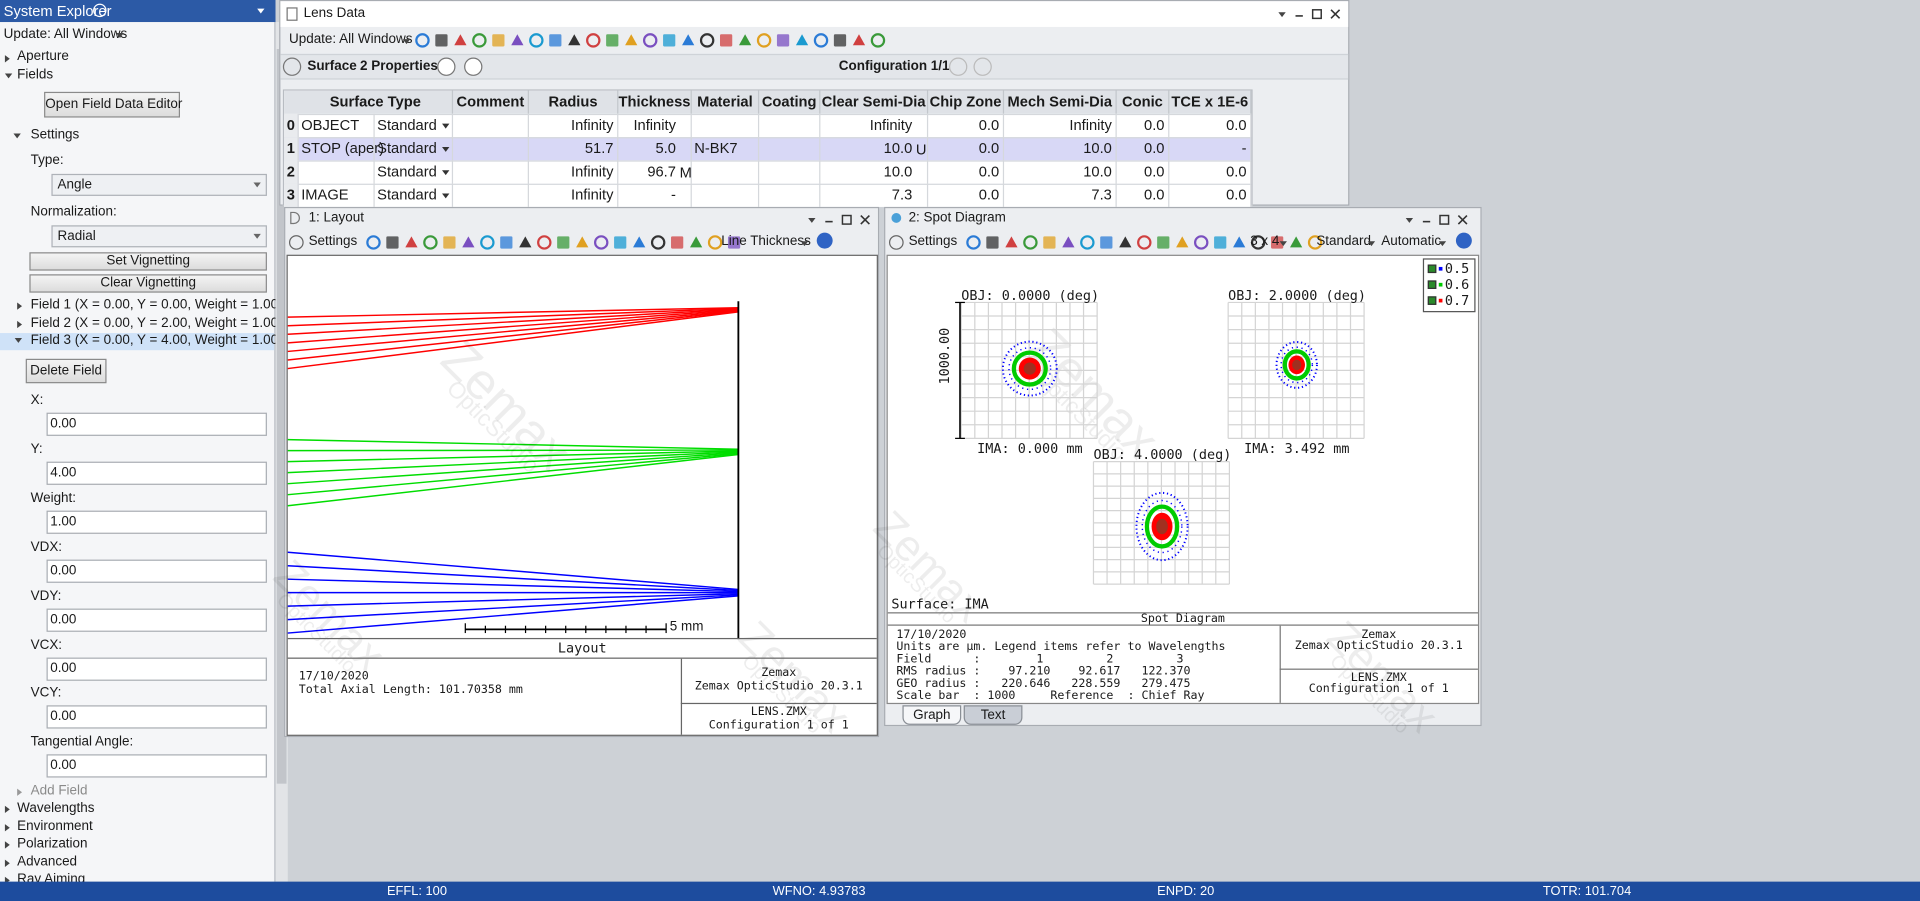  I want to click on table-cell: 96.7, so click(655, 172).